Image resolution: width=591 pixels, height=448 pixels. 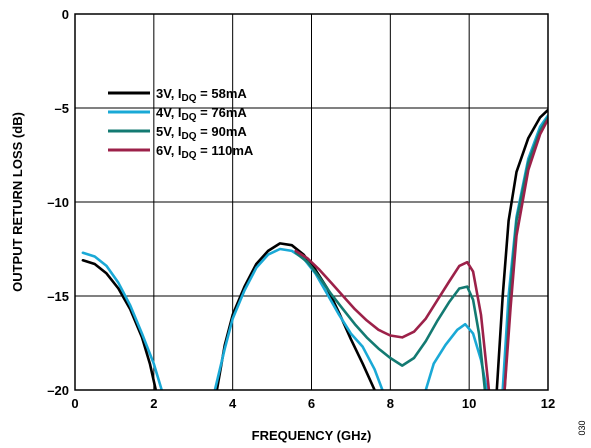 I want to click on y-tick-label: –10, so click(x=58, y=202).